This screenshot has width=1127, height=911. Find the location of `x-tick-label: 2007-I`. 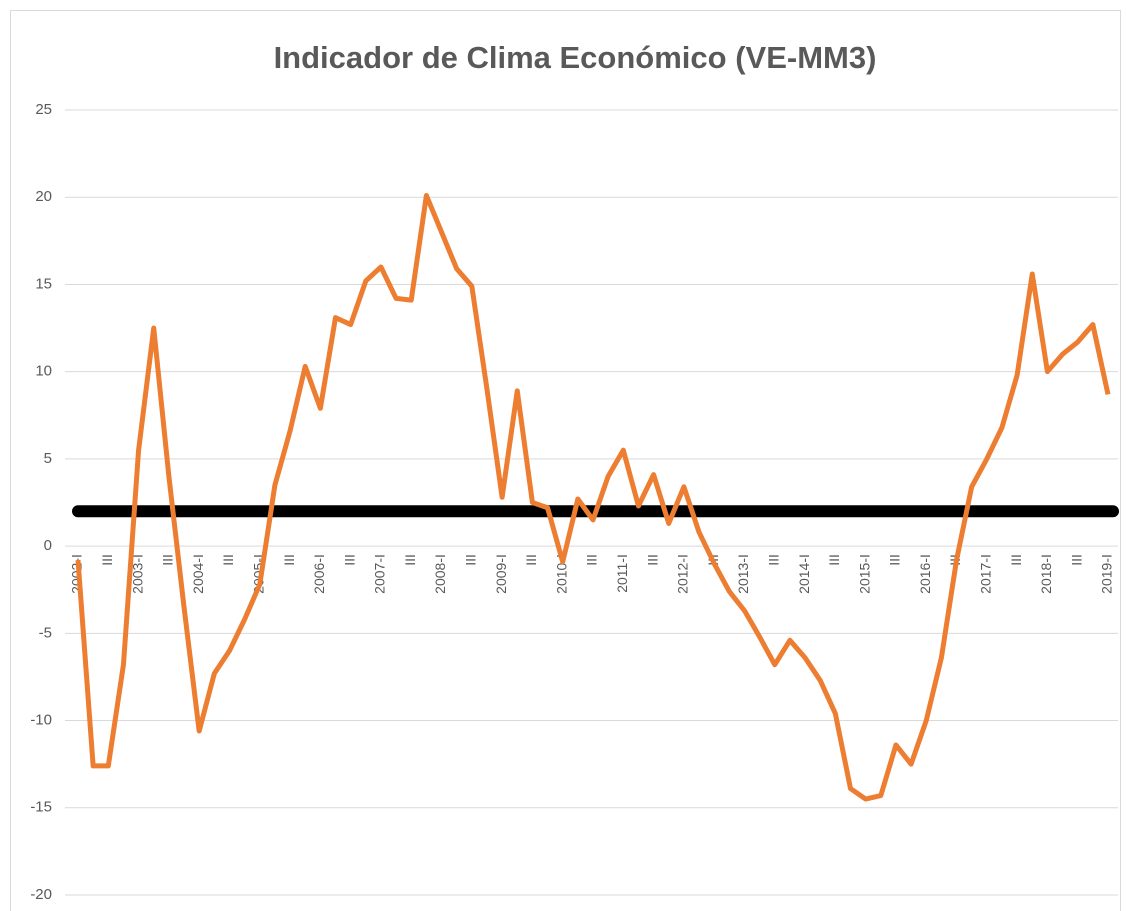

x-tick-label: 2007-I is located at coordinates (380, 574).